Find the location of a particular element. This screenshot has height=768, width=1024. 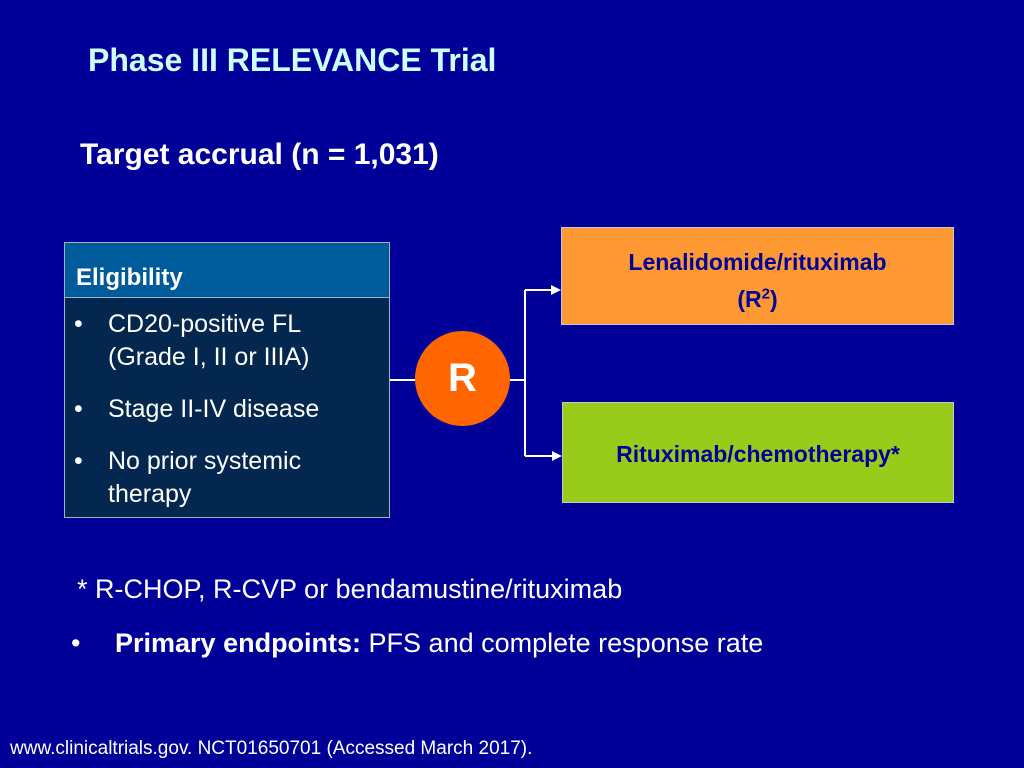

arm-rituximab-chemotherapy: Rituximab/chemotherapy* is located at coordinates (758, 452).